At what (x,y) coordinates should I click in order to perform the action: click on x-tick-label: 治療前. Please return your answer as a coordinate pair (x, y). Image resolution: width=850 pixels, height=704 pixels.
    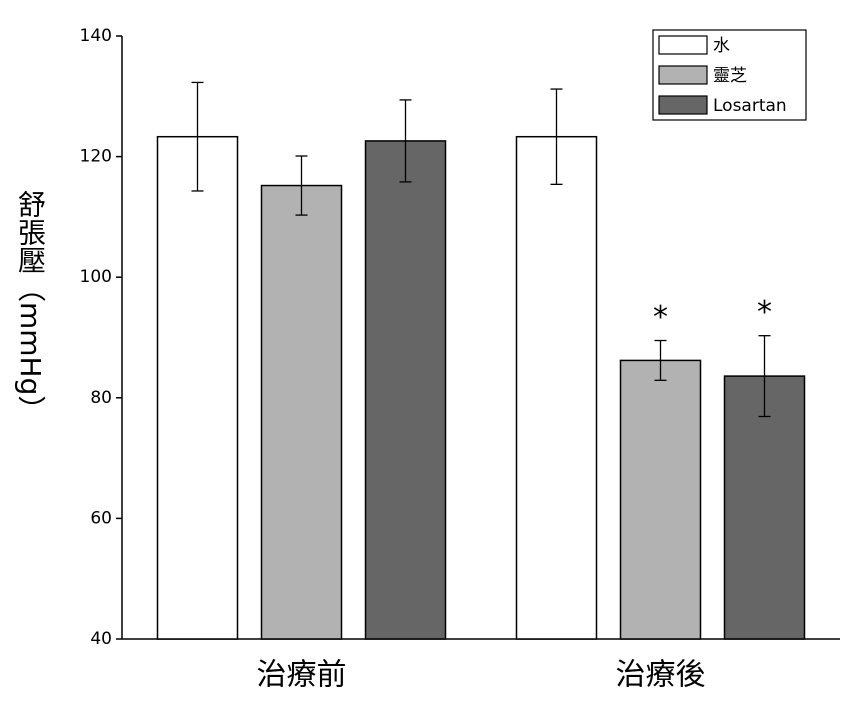
    Looking at the image, I should click on (302, 675).